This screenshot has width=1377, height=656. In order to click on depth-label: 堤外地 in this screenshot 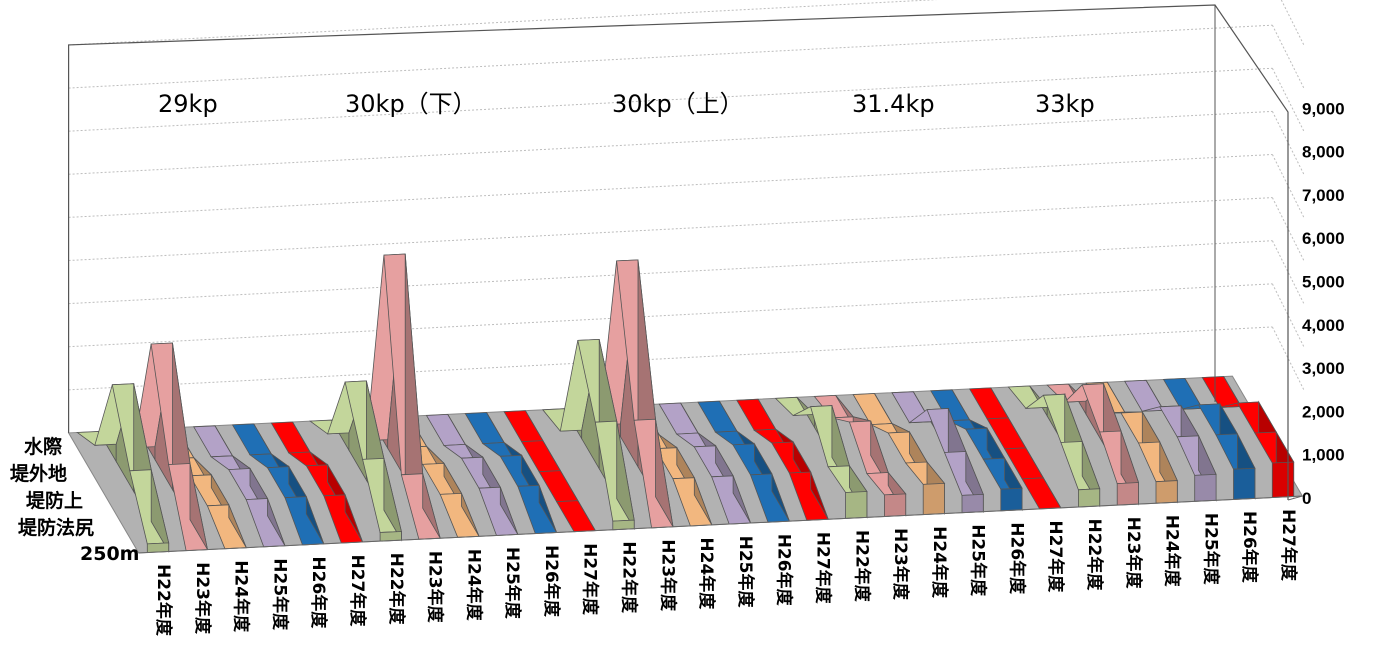, I will do `click(38, 473)`.